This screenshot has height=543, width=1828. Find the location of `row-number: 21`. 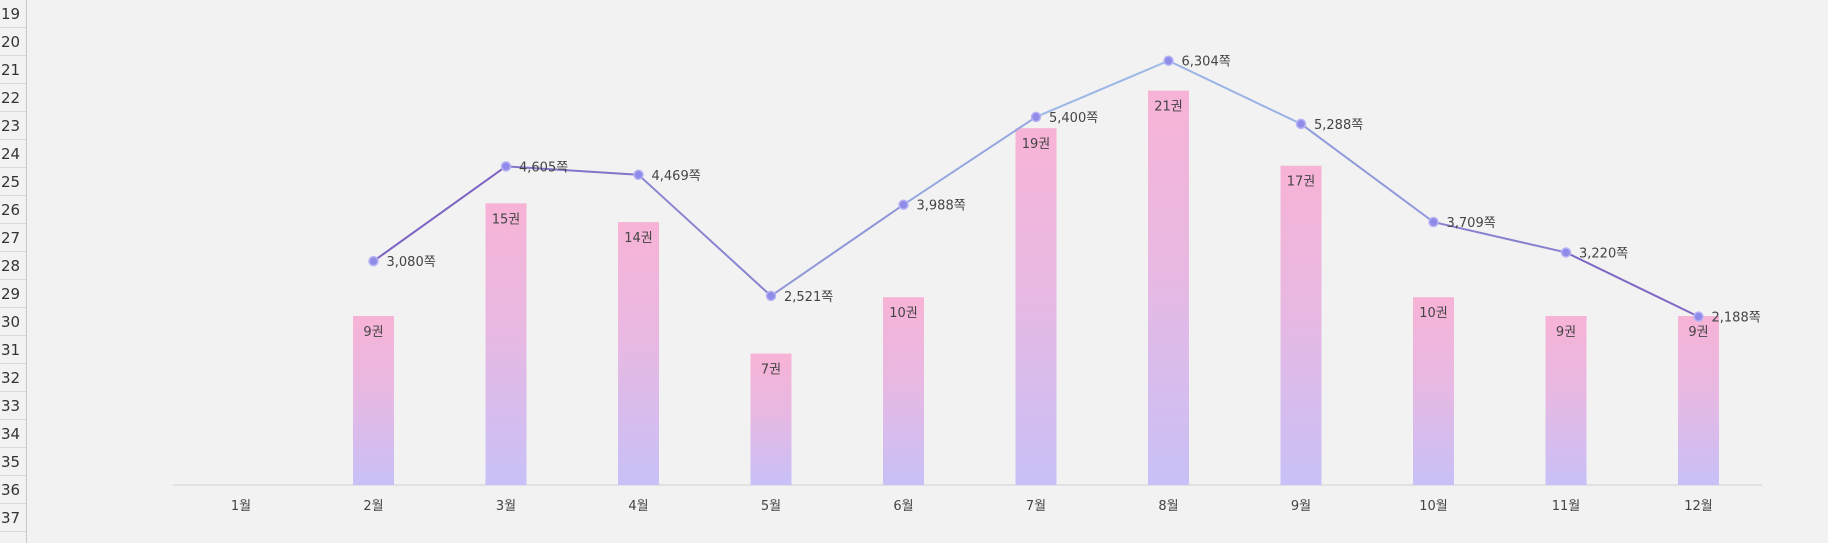

row-number: 21 is located at coordinates (13, 70).